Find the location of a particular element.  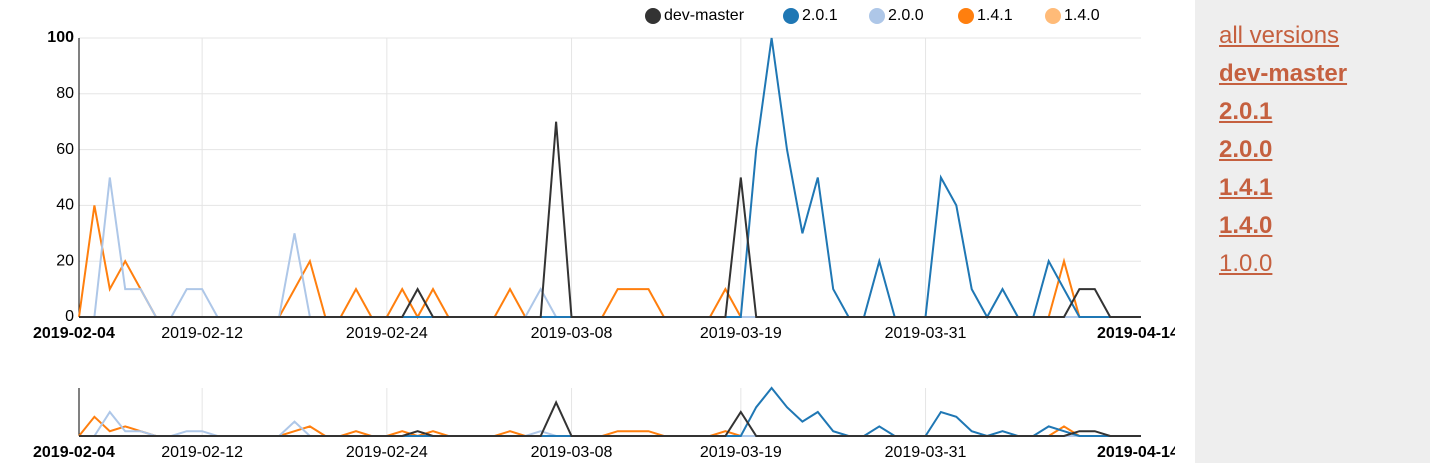

version-link: 2.0.1 is located at coordinates (1246, 111).